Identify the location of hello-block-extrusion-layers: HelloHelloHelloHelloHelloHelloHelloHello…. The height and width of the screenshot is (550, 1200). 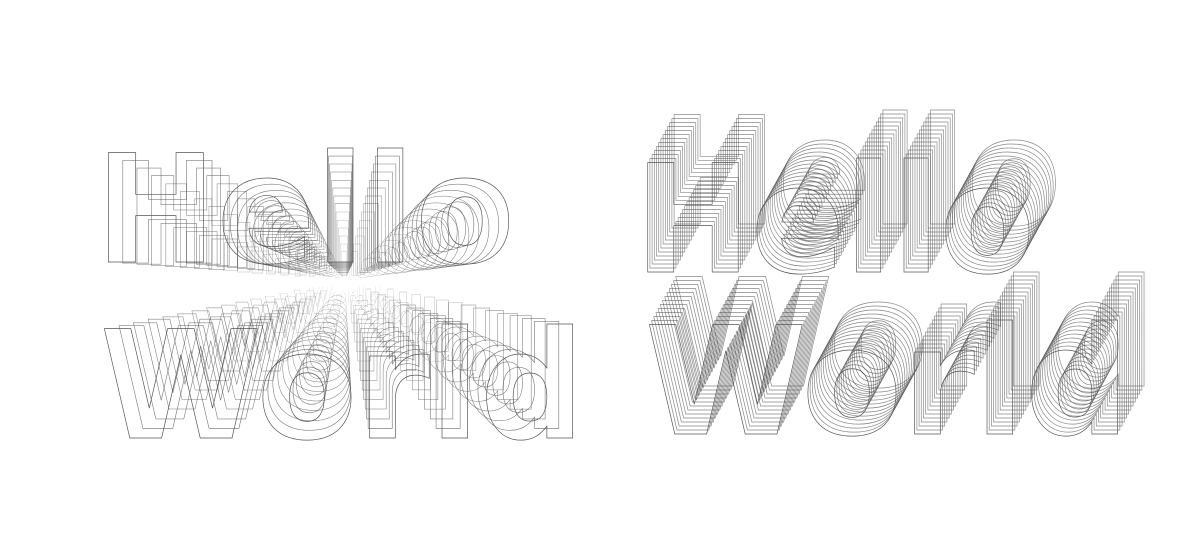
(849, 195).